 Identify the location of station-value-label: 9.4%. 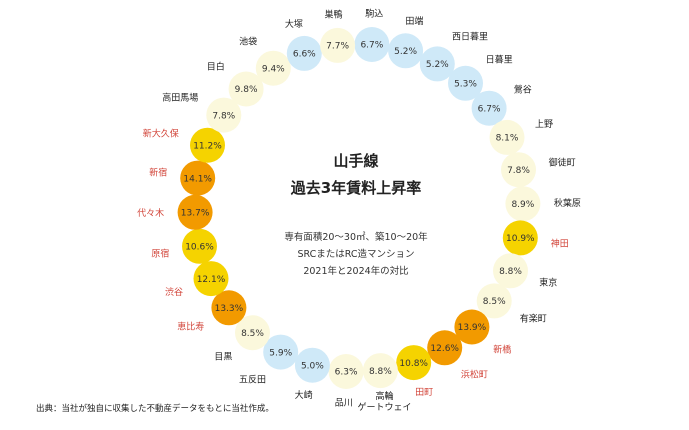
(273, 69).